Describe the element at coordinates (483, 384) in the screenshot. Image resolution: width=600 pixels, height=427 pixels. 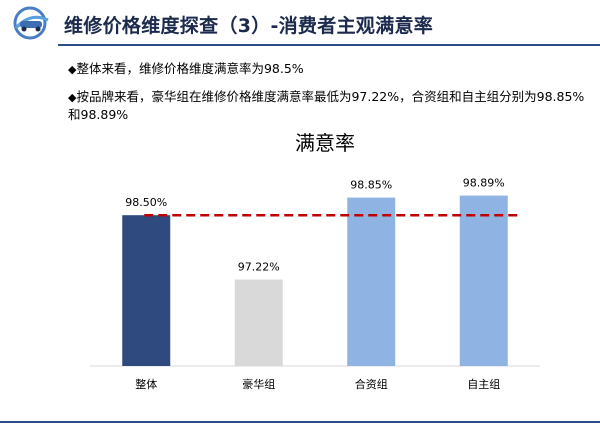
I see `category-tick-label: 自主组` at that location.